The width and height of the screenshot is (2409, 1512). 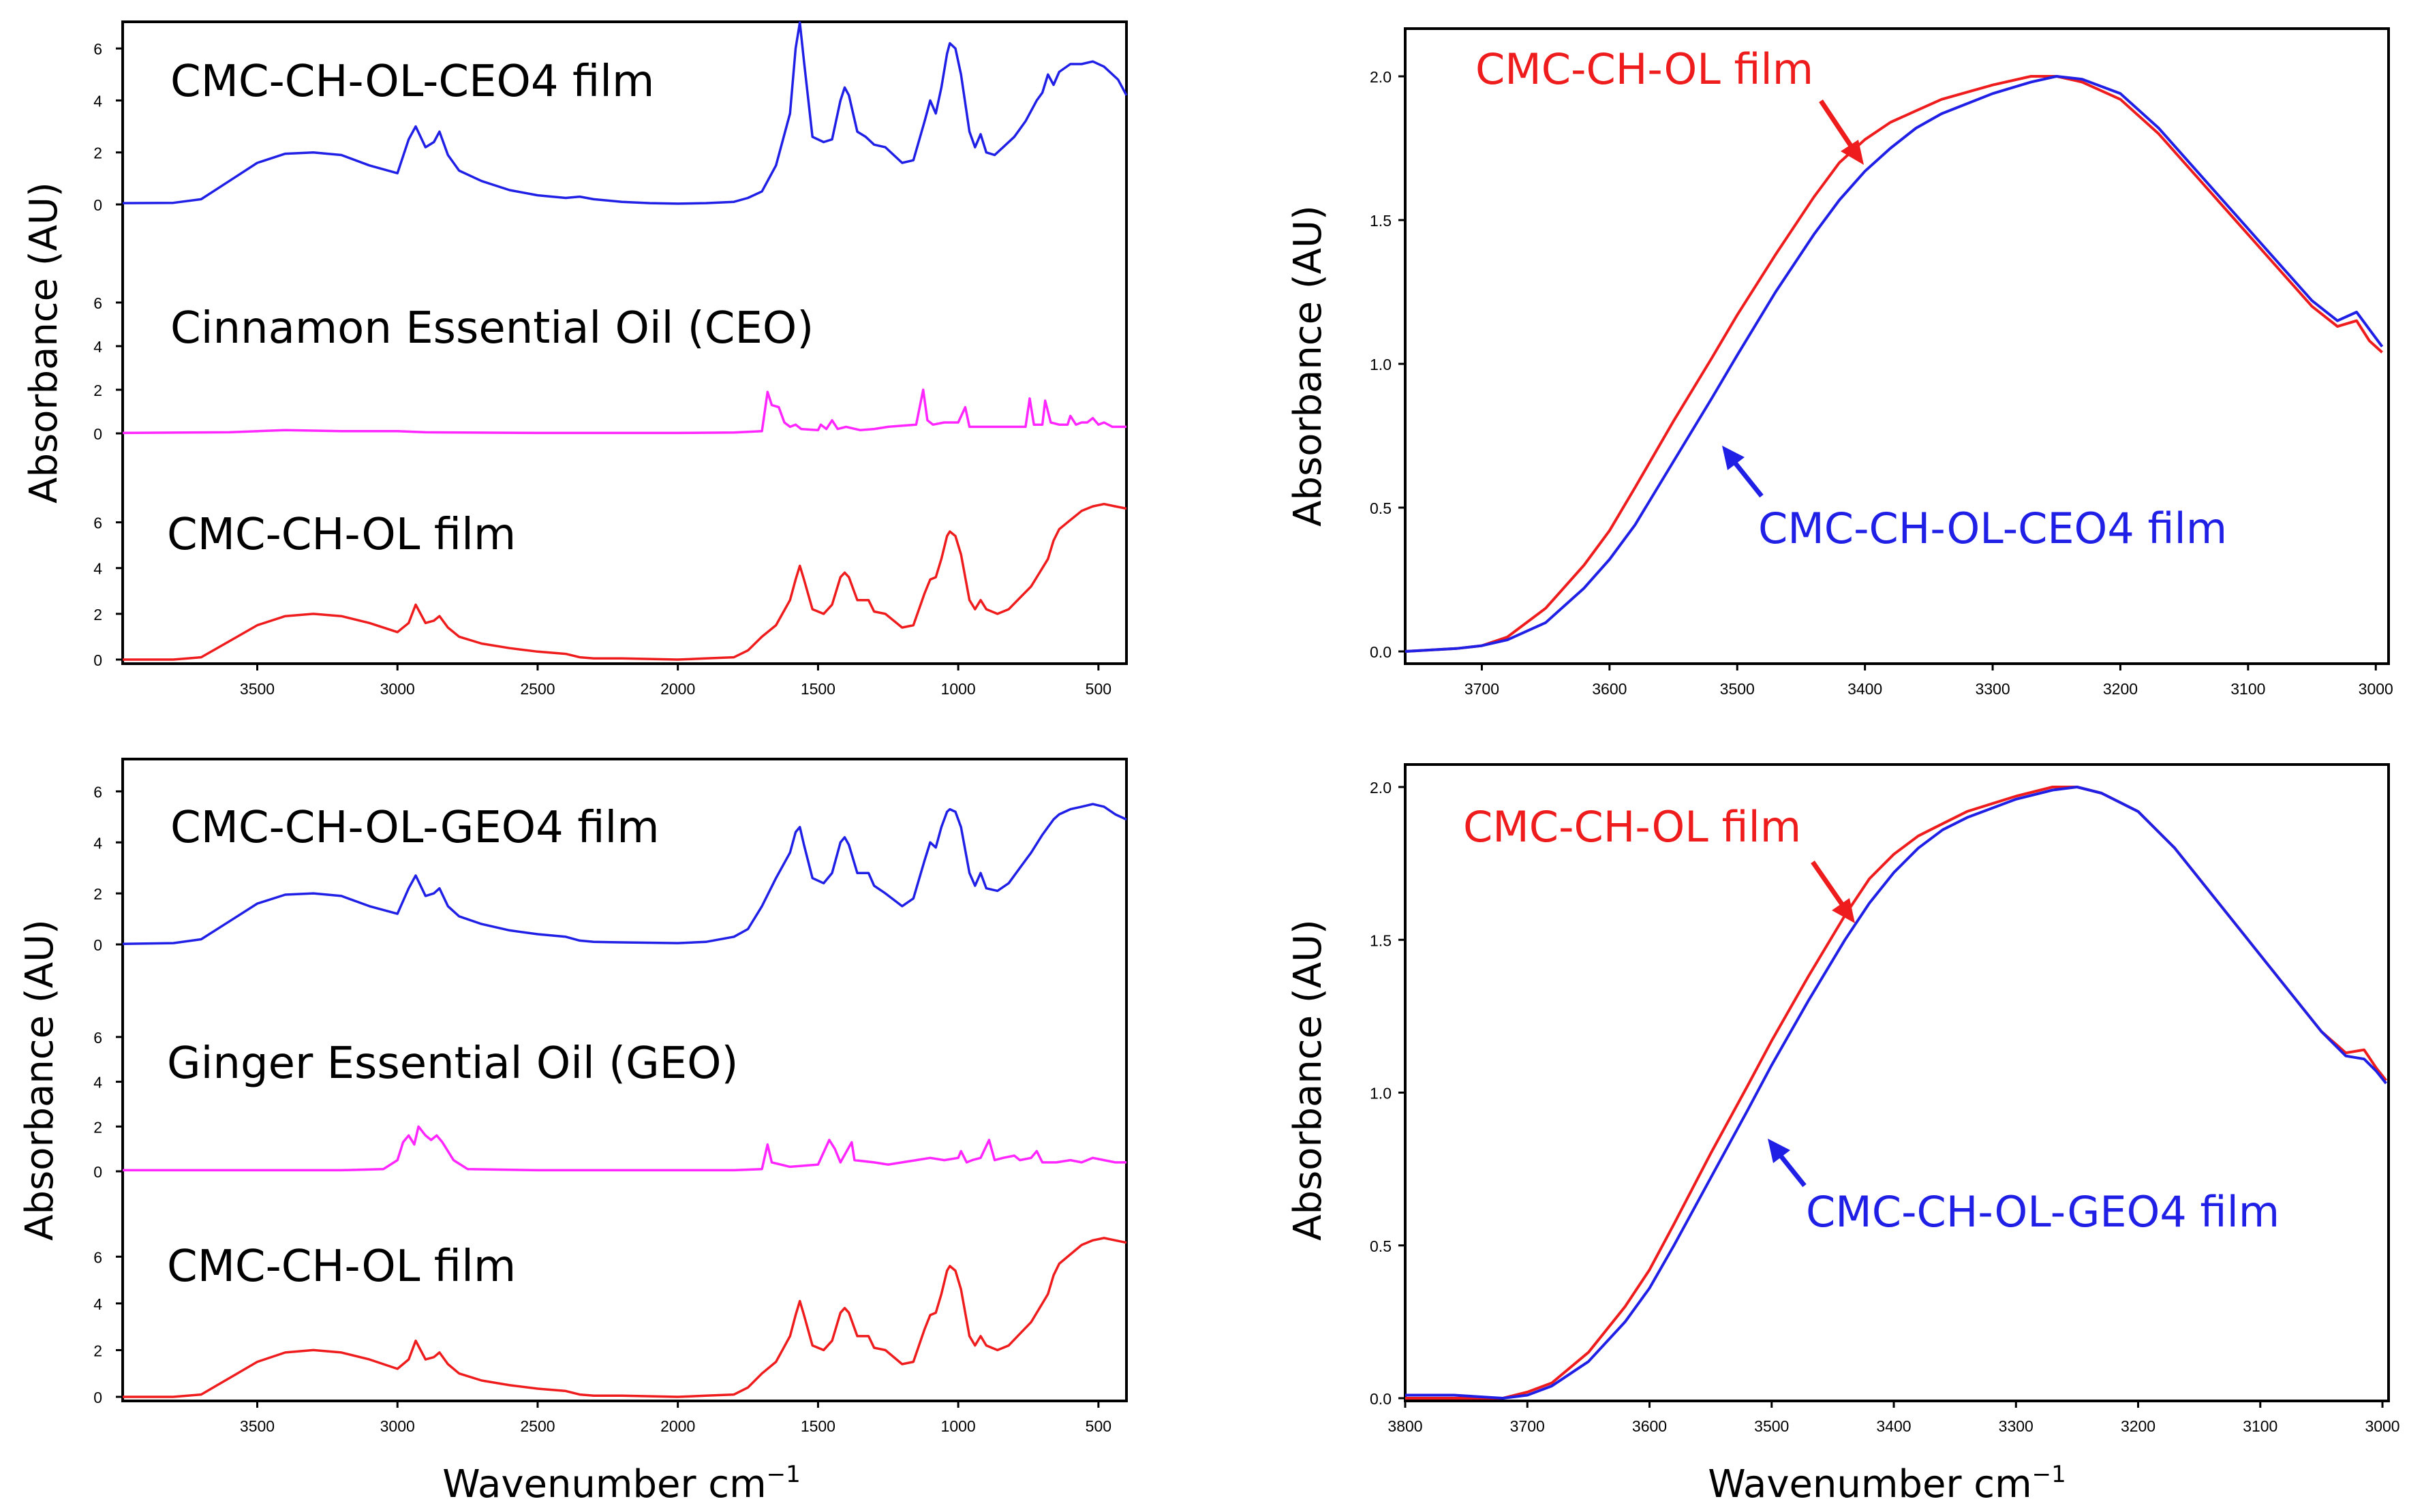 I want to click on left-xlabel: Wavenumber cm−1, so click(x=621, y=1484).